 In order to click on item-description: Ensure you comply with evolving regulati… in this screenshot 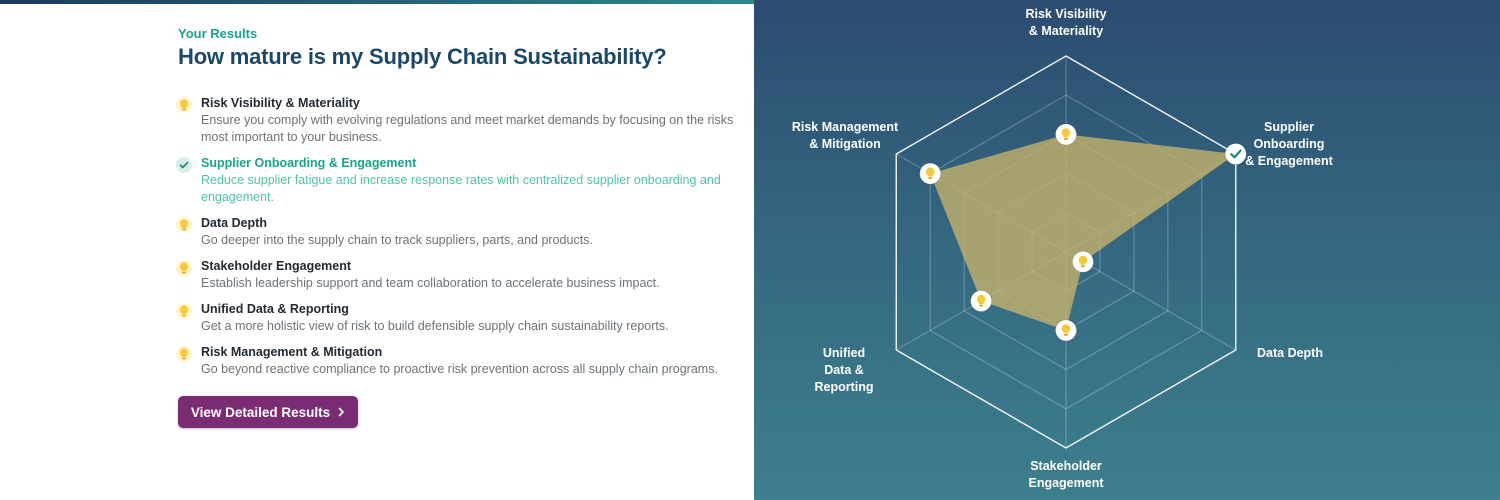, I will do `click(467, 128)`.